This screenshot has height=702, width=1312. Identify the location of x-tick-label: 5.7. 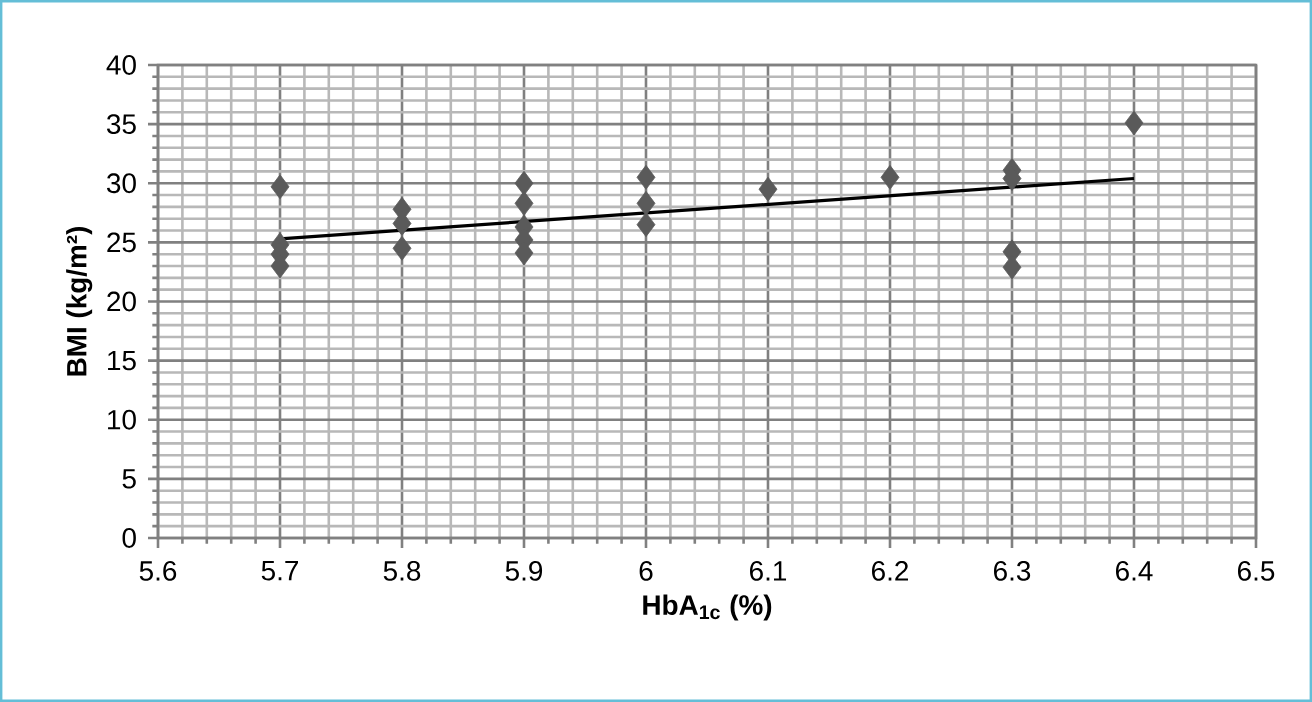
(279, 571).